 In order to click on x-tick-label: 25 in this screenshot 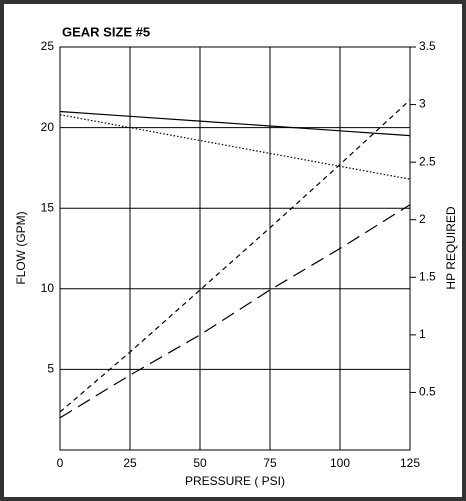, I will do `click(130, 463)`.